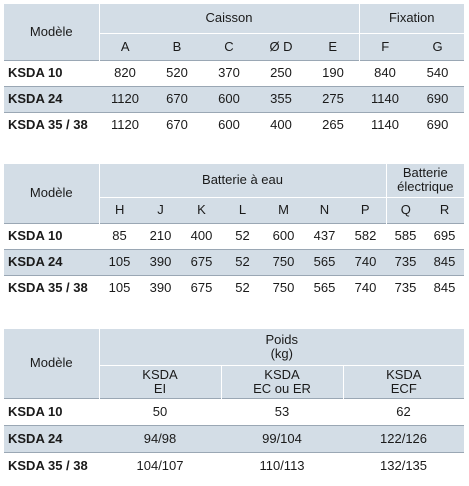 This screenshot has height=486, width=469. Describe the element at coordinates (445, 209) in the screenshot. I see `column-header: R` at that location.